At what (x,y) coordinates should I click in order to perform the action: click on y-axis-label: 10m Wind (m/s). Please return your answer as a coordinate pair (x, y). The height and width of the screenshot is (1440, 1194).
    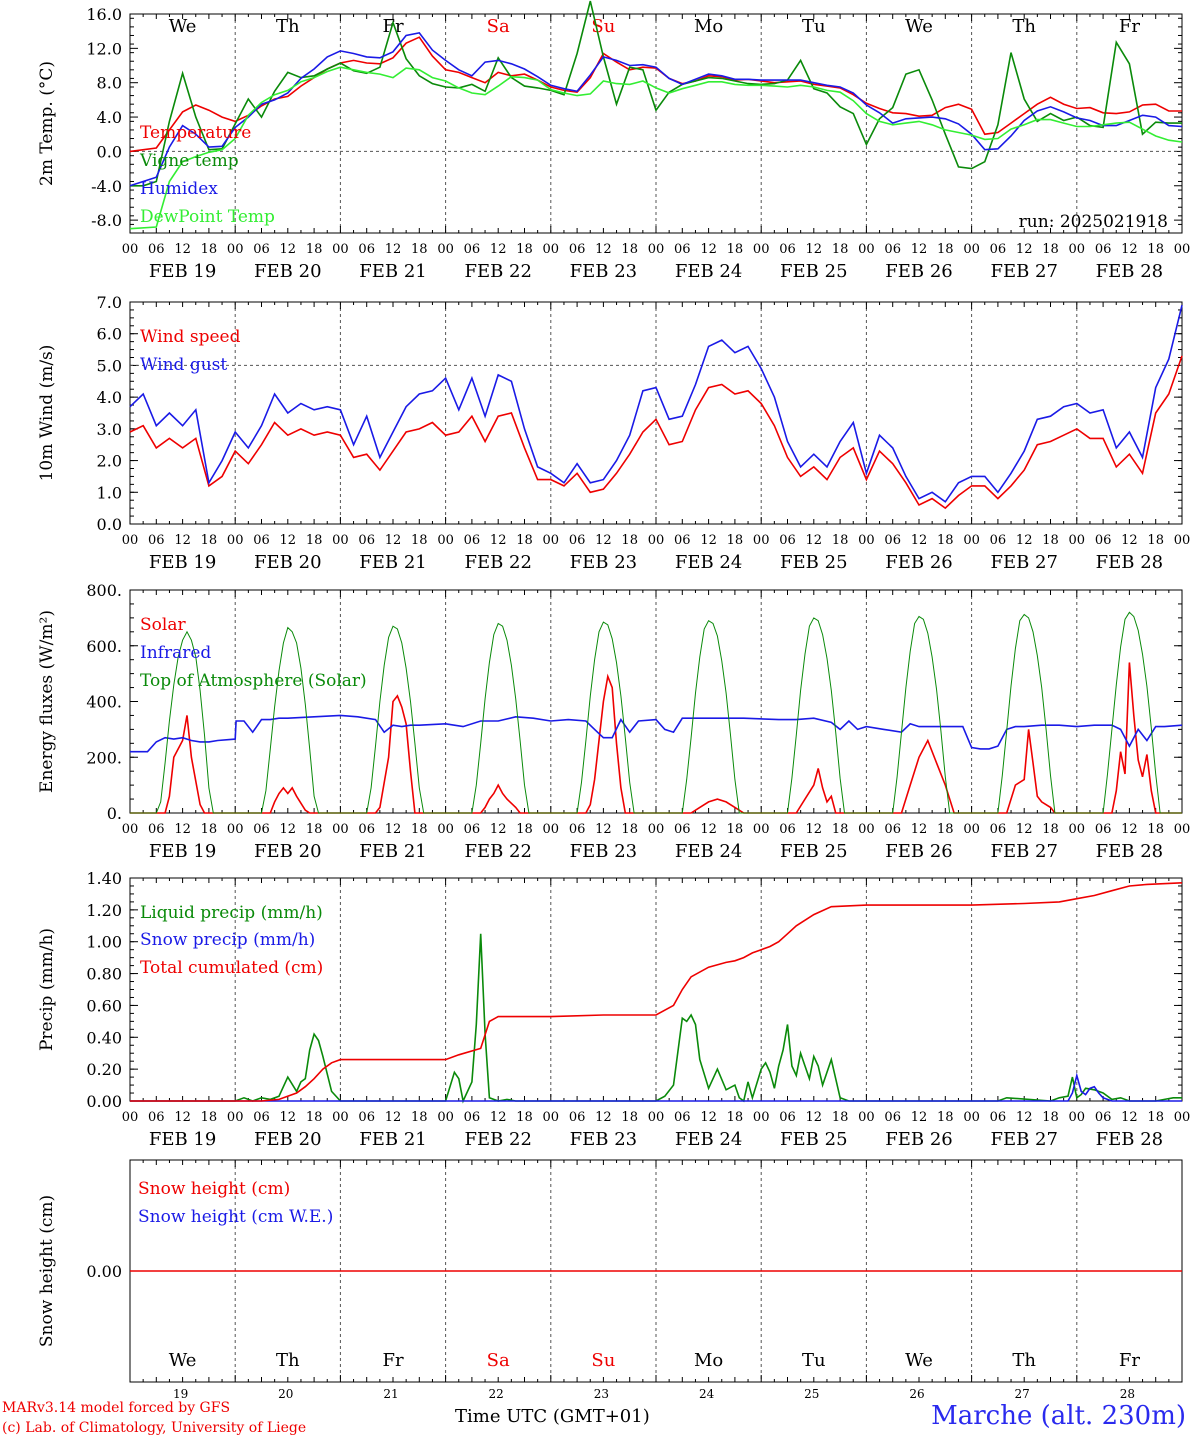
    Looking at the image, I should click on (47, 413).